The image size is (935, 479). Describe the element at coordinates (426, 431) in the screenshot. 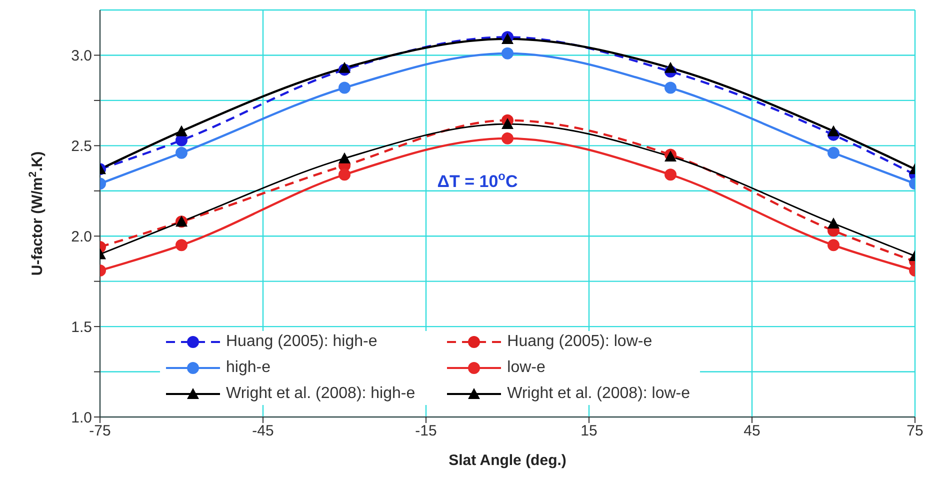

I see `x-tick-label: -15` at that location.